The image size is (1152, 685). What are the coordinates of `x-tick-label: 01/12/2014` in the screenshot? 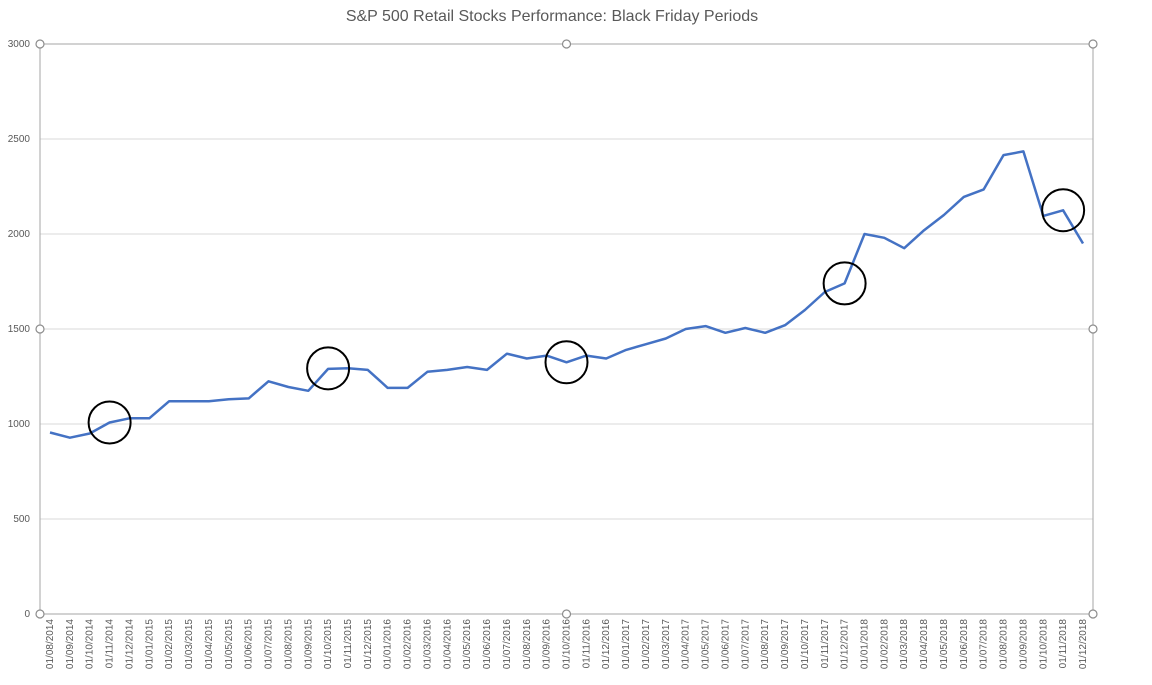 It's located at (129, 644).